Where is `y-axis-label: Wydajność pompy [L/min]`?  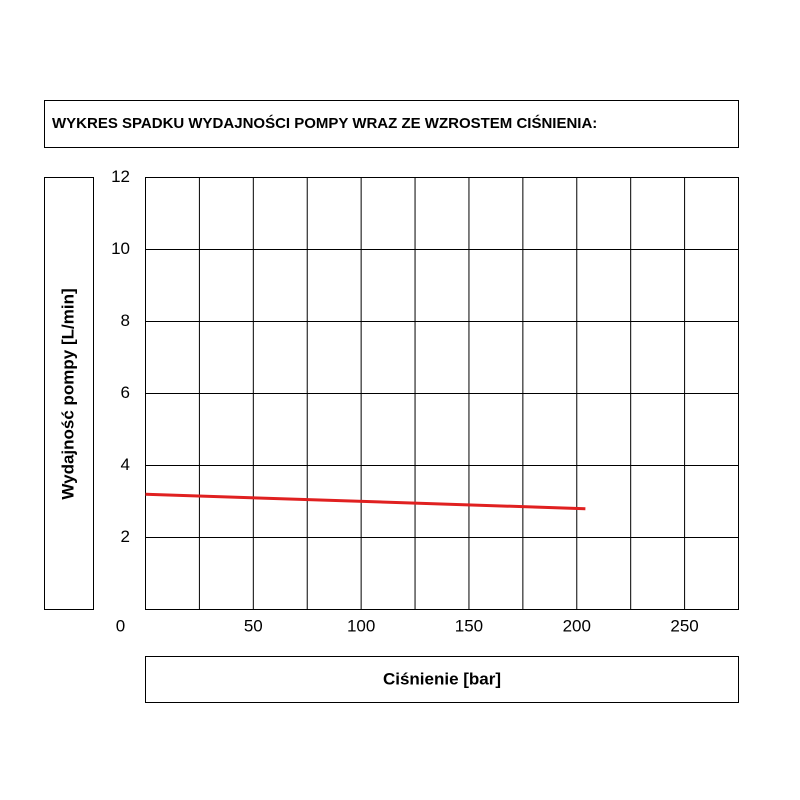
y-axis-label: Wydajność pompy [L/min] is located at coordinates (67, 393).